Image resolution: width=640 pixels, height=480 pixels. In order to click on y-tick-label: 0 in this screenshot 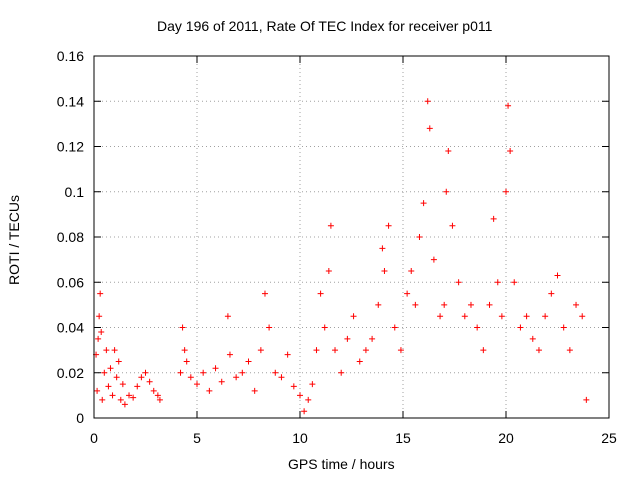, I will do `click(80, 418)`.